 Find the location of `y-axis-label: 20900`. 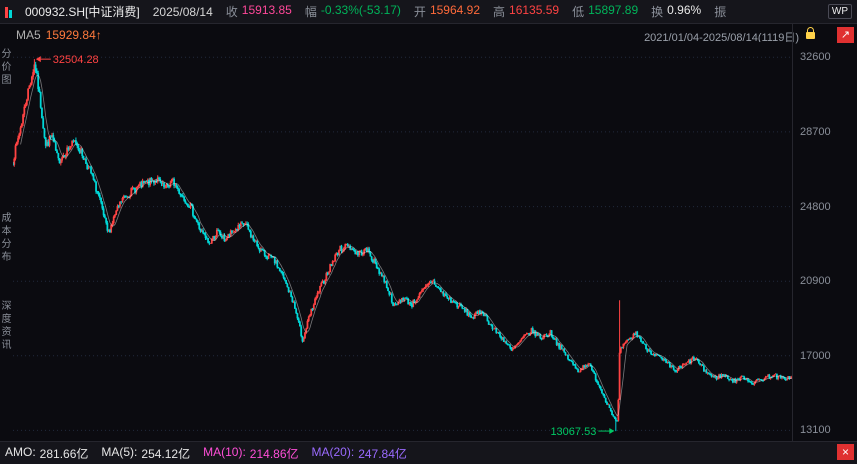

y-axis-label: 20900 is located at coordinates (815, 281).